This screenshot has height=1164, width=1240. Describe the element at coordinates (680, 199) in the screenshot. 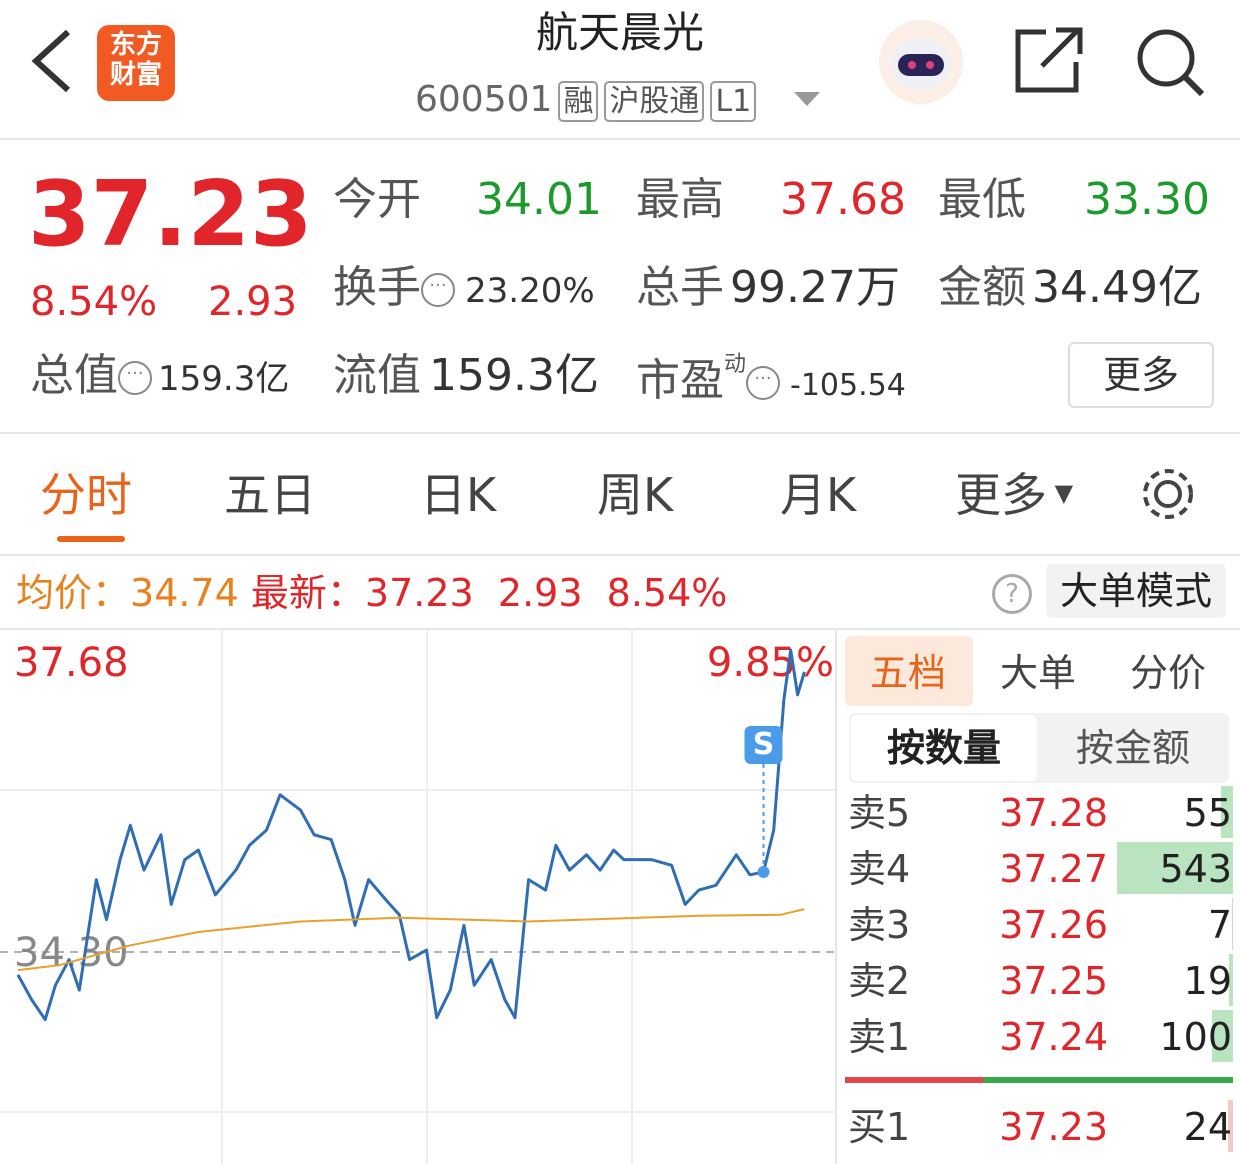

I see `stat-label: 最高` at that location.